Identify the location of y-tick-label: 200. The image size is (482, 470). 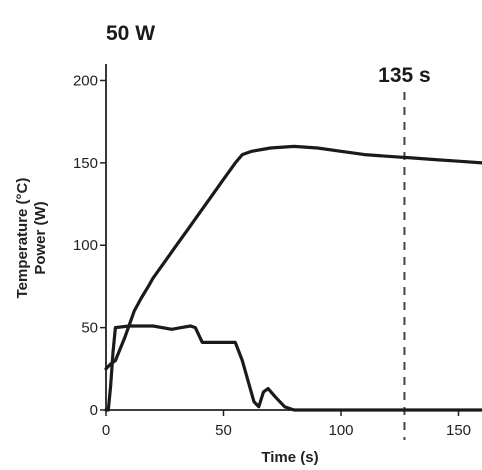
(85, 80).